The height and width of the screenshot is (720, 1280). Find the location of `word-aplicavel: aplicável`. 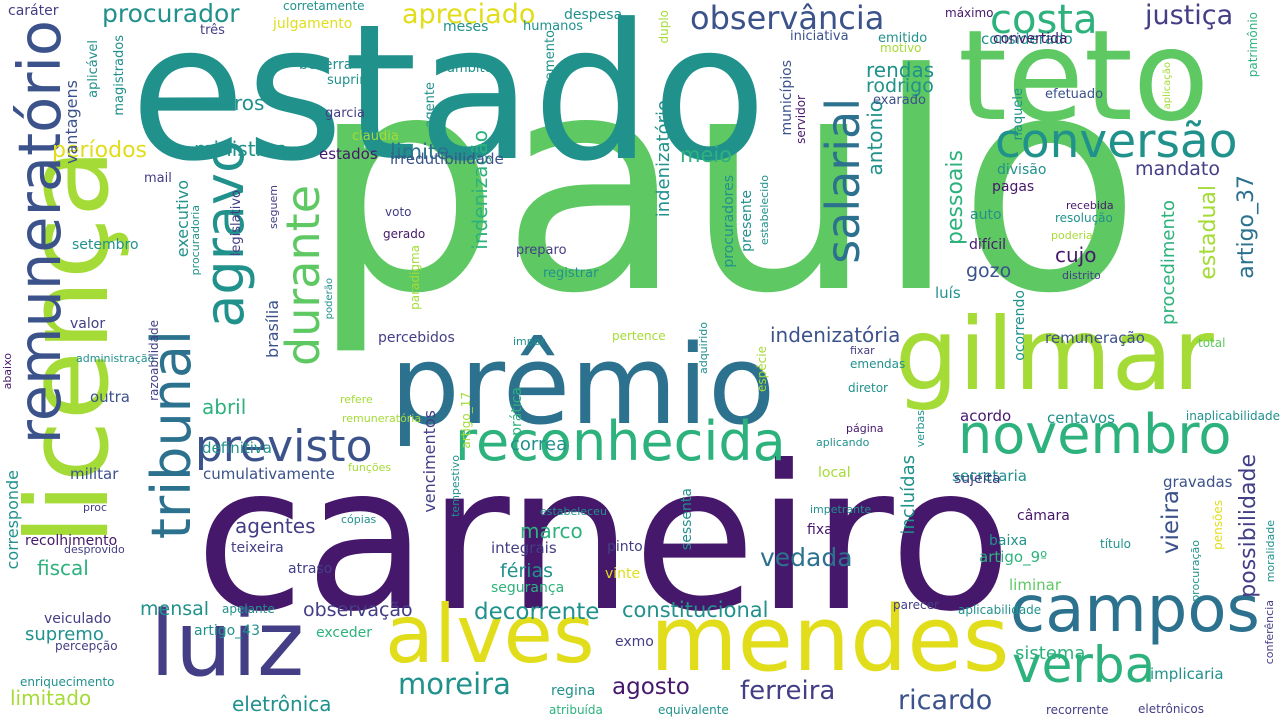

word-aplicavel: aplicável is located at coordinates (93, 69).